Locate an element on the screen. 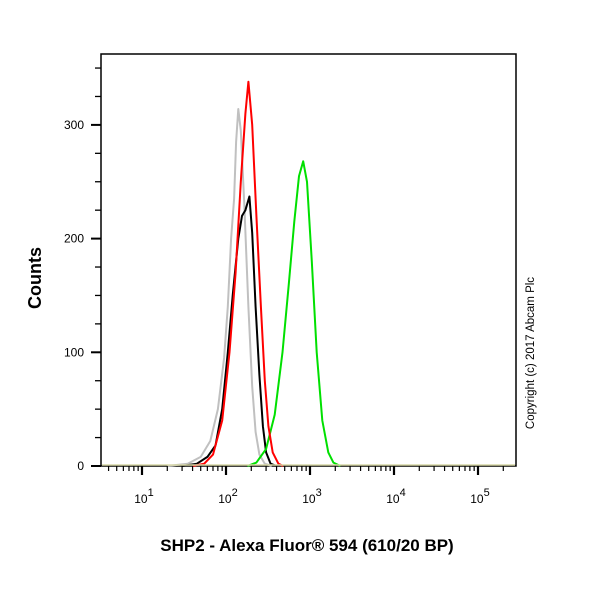  y-axis-label: Counts is located at coordinates (35, 278).